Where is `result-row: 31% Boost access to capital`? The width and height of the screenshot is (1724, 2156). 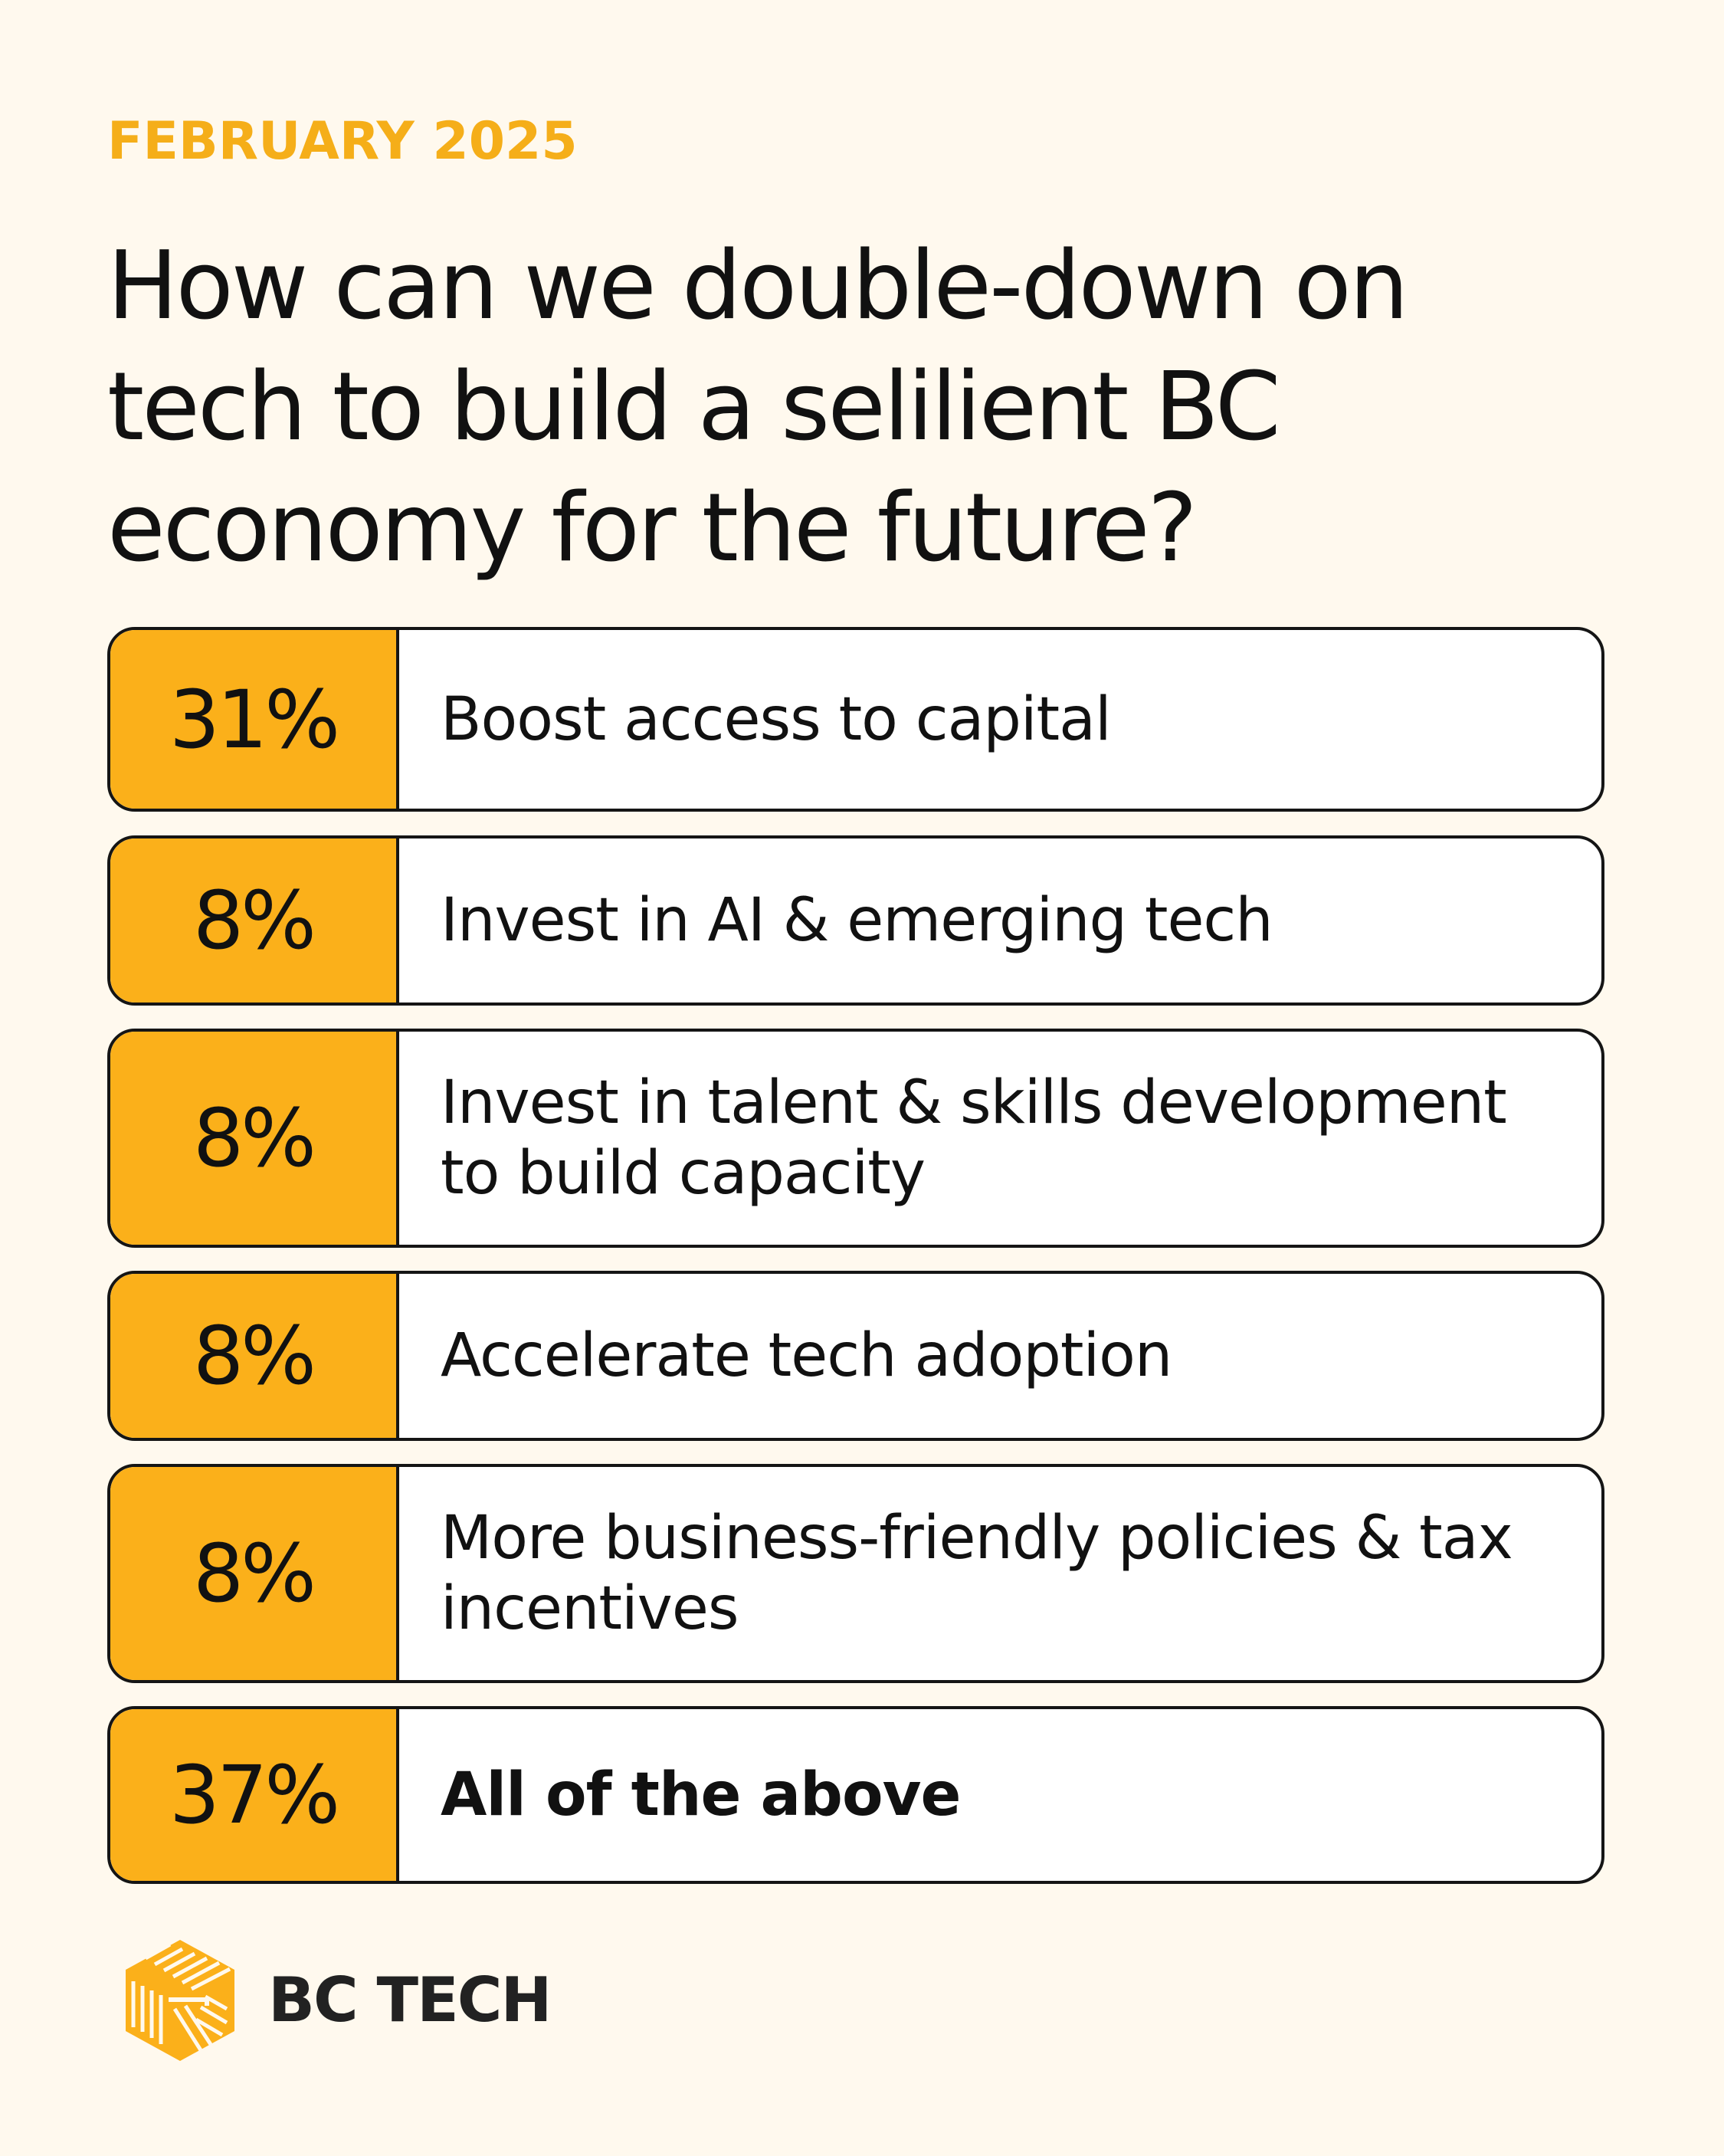
result-row: 31% Boost access to capital is located at coordinates (855, 720).